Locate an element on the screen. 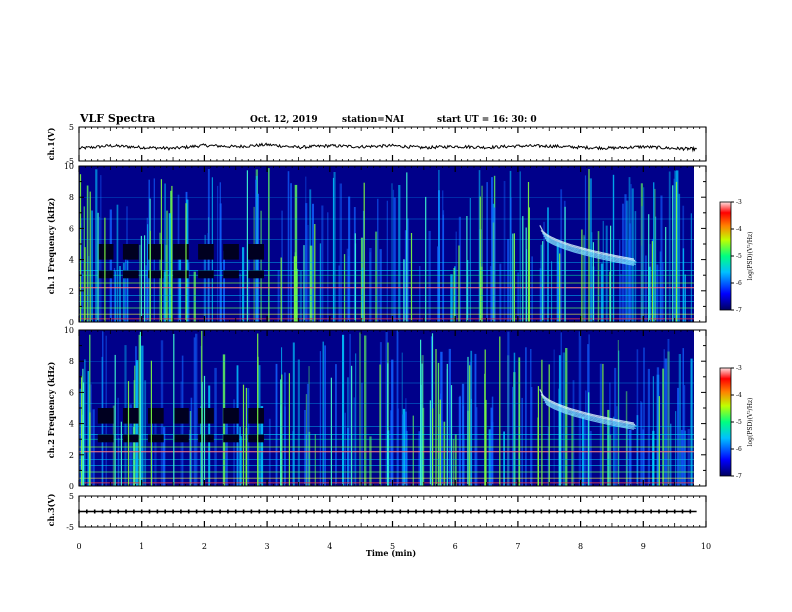 This screenshot has width=792, height=612. time-axis: 0 1 2 3 4 5 6 7 8 9 10 is located at coordinates (393, 546).